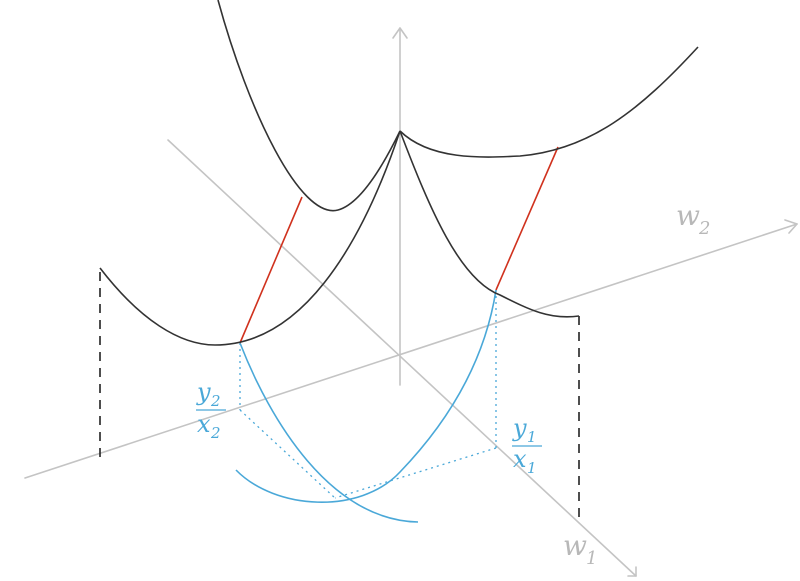 This screenshot has width=800, height=581. I want to click on ratio-label-left: y 2 x 2, so click(211, 410).